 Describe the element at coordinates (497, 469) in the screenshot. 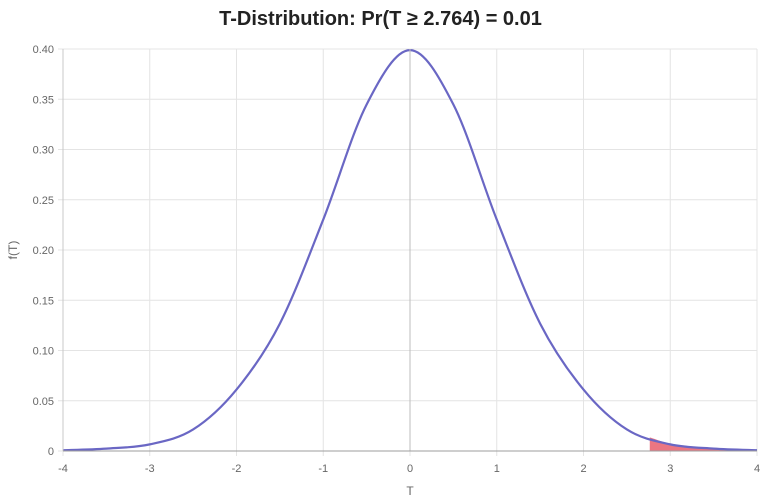

I see `x-tick-label: 1` at that location.